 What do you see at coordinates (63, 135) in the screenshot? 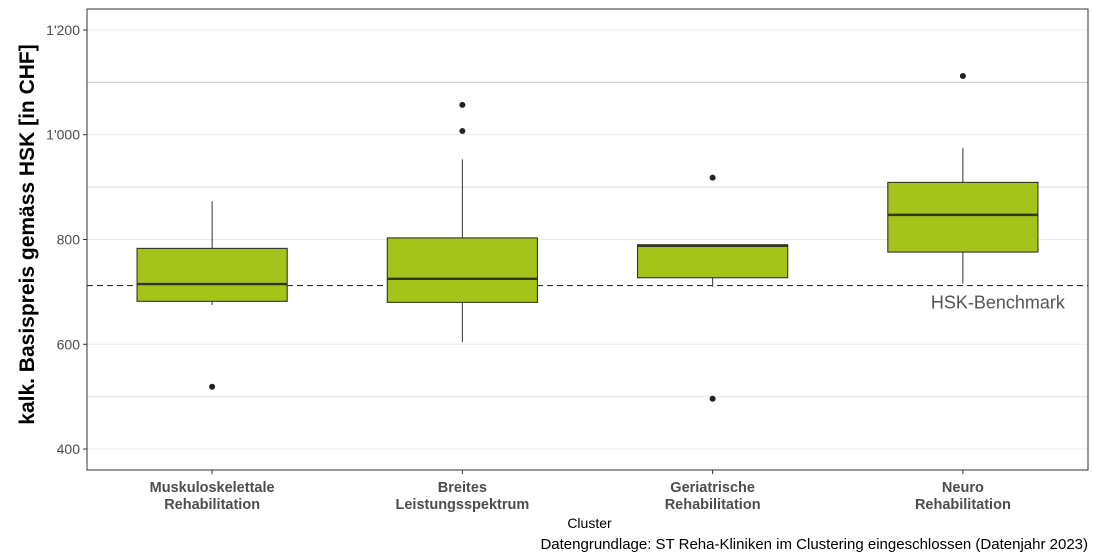
I see `y-tick-label: 1'000` at bounding box center [63, 135].